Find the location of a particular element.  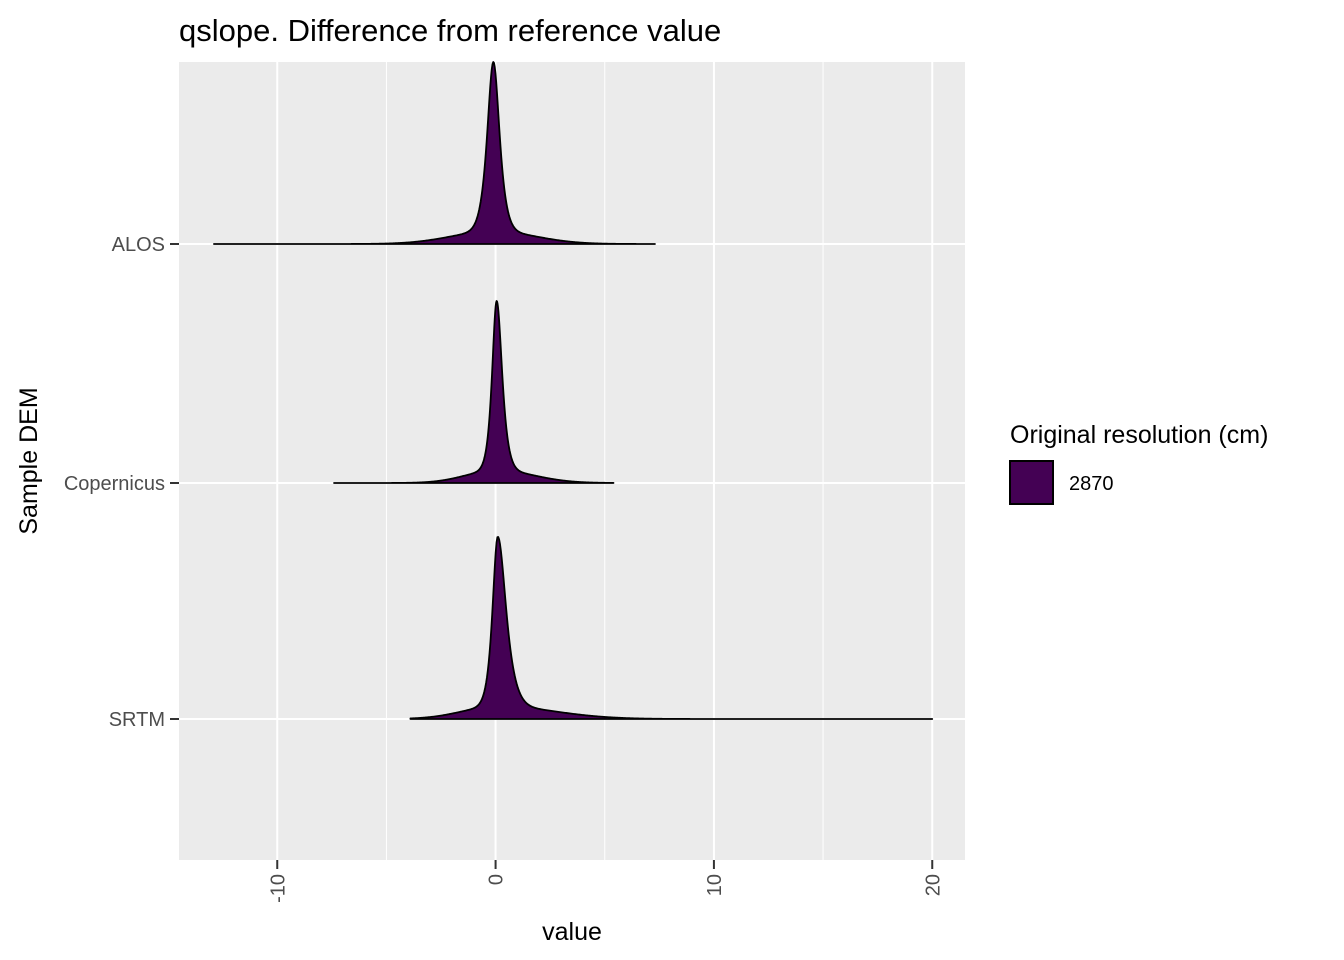

legend-label-2870: 2870 is located at coordinates (1091, 484).